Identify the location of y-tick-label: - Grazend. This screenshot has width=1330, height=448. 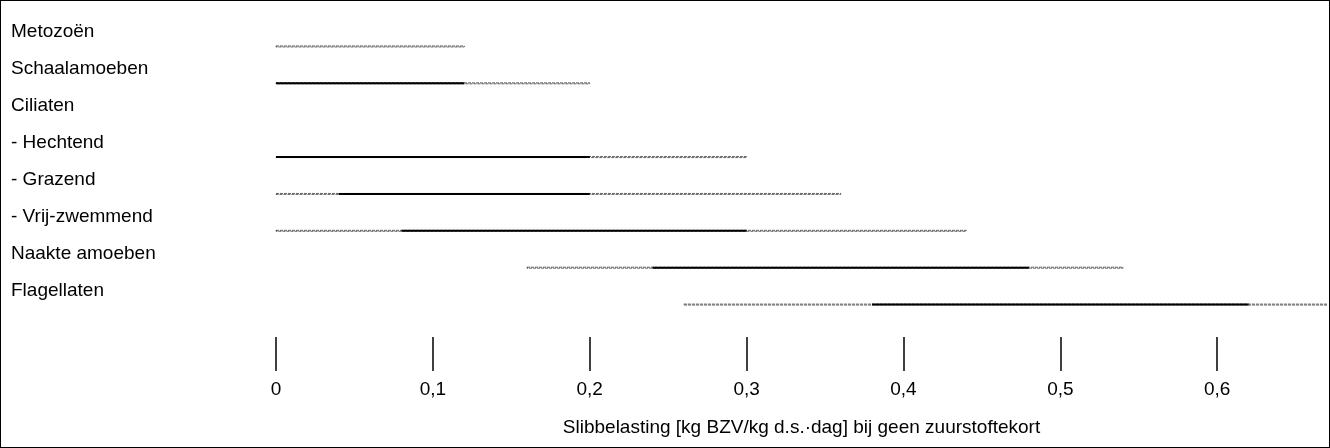
(53, 178).